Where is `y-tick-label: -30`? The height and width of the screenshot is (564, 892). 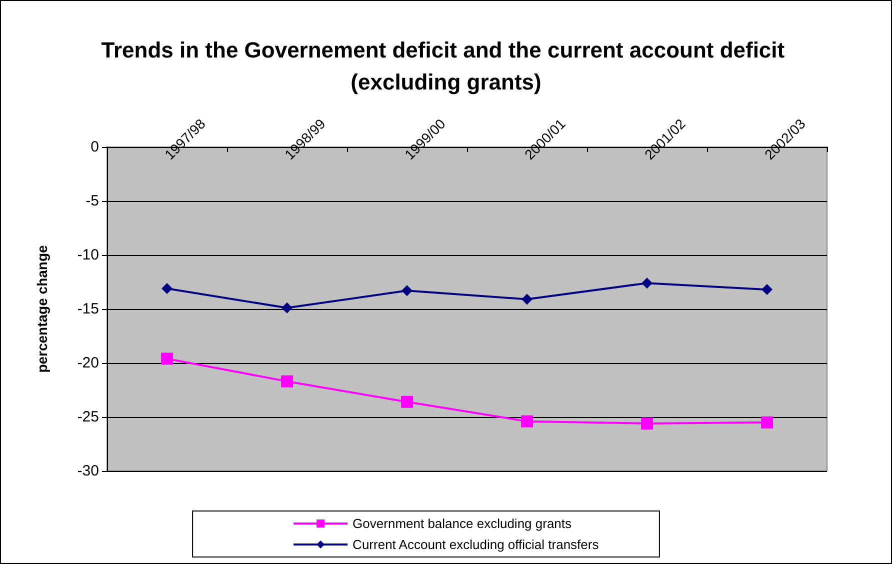 y-tick-label: -30 is located at coordinates (88, 471).